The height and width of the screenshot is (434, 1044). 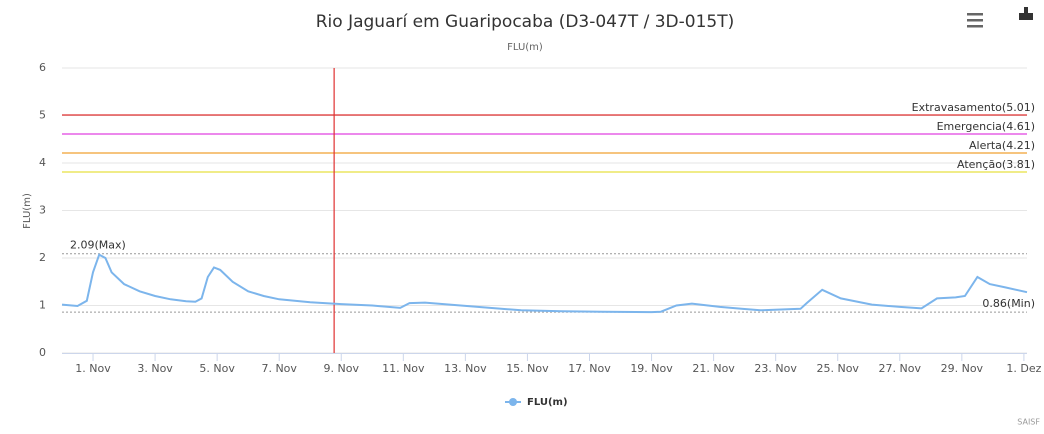 What do you see at coordinates (42, 210) in the screenshot?
I see `y-tick-label: 3` at bounding box center [42, 210].